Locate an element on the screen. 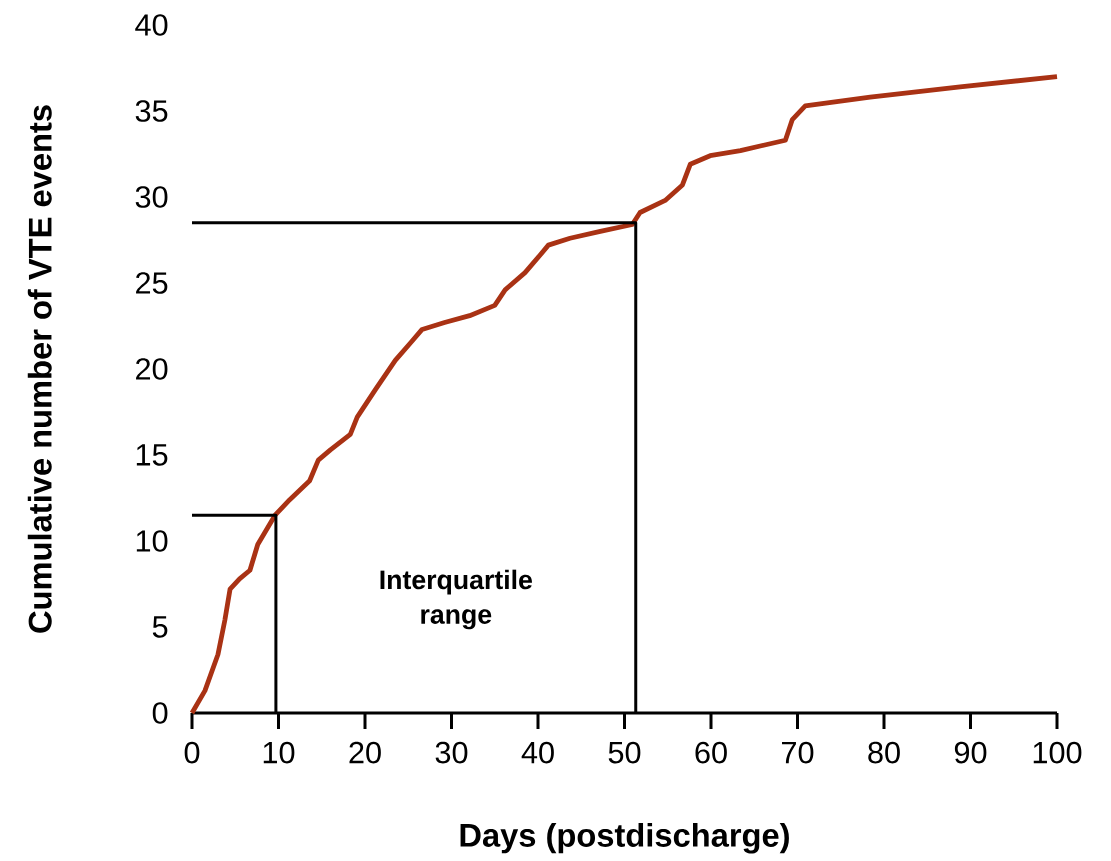 Image resolution: width=1111 pixels, height=861 pixels. y-axis-title: Cumulative number of VTE events is located at coordinates (39, 369).